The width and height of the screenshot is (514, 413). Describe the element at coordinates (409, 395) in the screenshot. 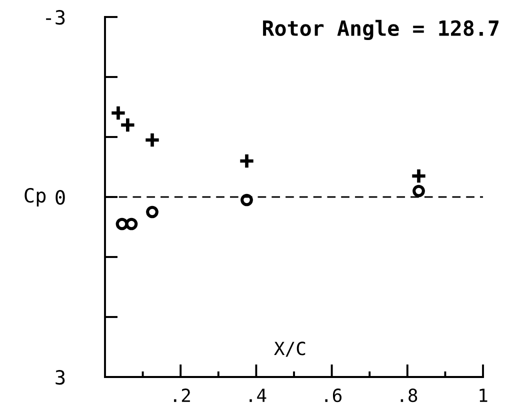

I see `x-tick-label: .8` at that location.